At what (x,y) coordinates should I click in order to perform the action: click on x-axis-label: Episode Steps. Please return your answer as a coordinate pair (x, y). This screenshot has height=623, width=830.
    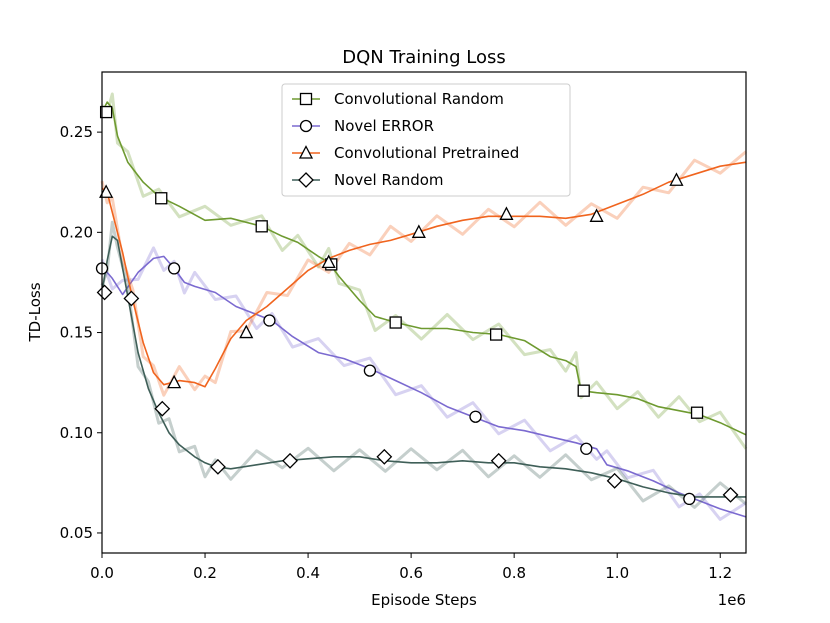
    Looking at the image, I should click on (424, 600).